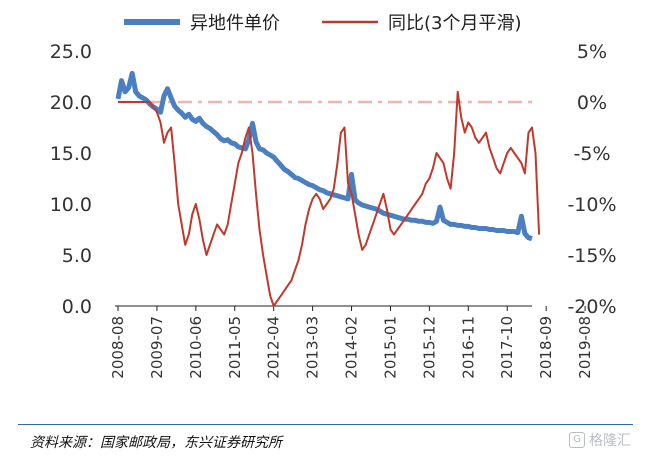 The width and height of the screenshot is (647, 460). Describe the element at coordinates (71, 154) in the screenshot. I see `y-left-tick-label: 15.0` at that location.